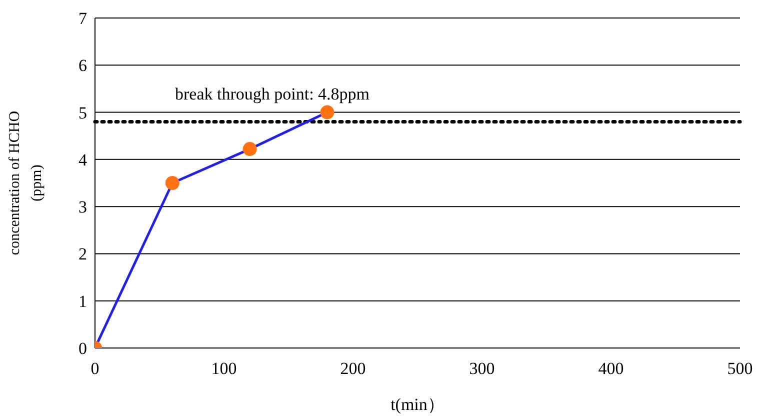 Image resolution: width=776 pixels, height=420 pixels. I want to click on x-tick-label: 0, so click(95, 368).